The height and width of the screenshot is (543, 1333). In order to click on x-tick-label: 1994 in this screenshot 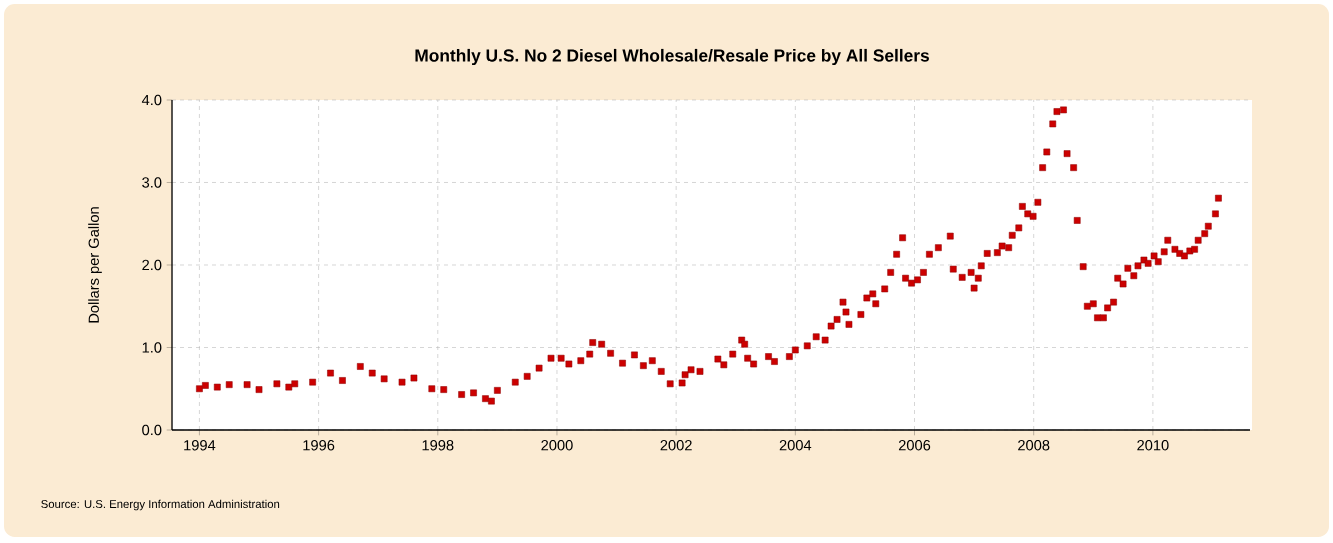, I will do `click(200, 445)`.